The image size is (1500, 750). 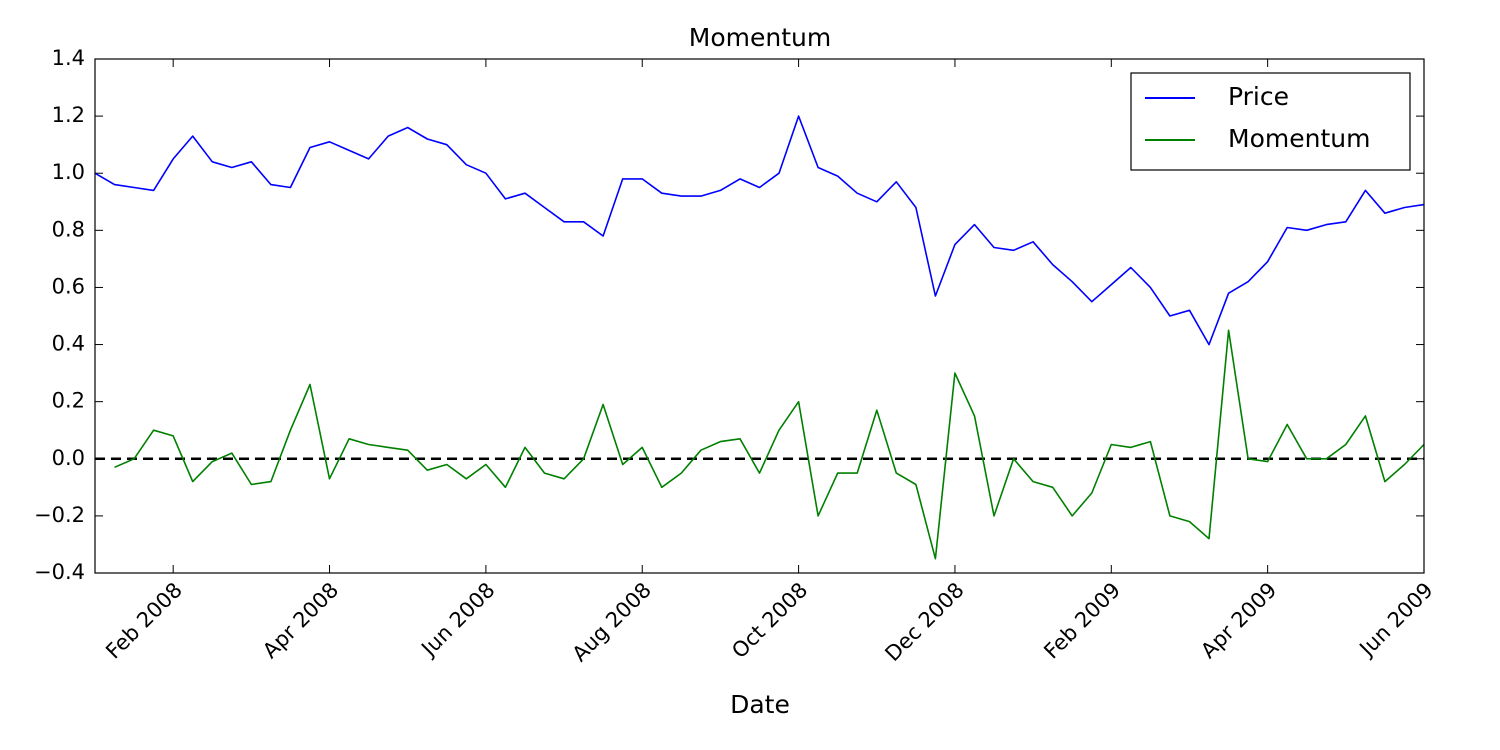 What do you see at coordinates (1270, 121) in the screenshot?
I see `legend-box` at bounding box center [1270, 121].